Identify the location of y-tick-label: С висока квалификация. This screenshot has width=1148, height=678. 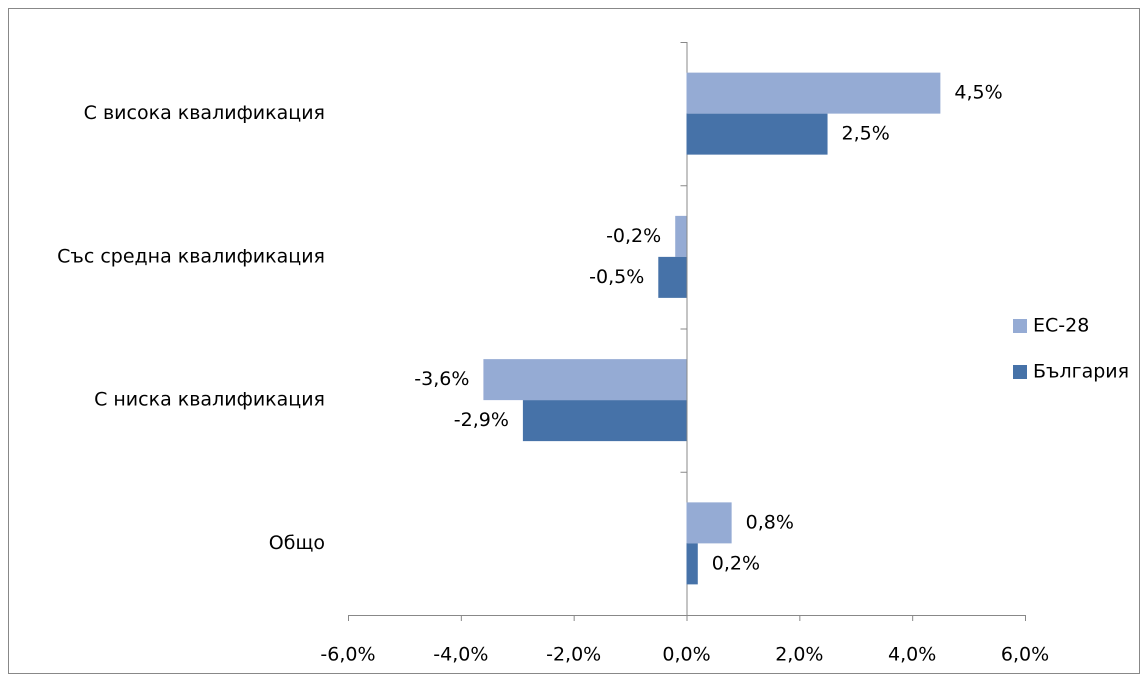
(204, 113).